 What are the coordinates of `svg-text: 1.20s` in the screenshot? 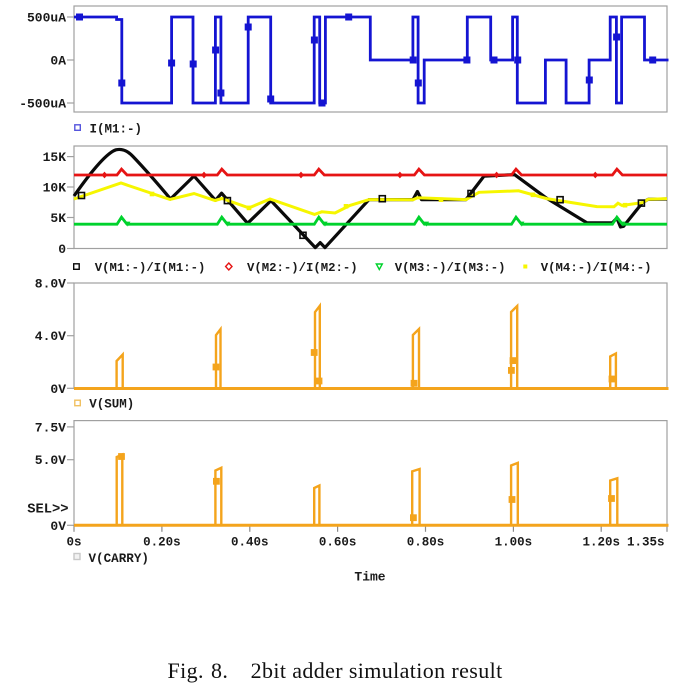 It's located at (601, 543).